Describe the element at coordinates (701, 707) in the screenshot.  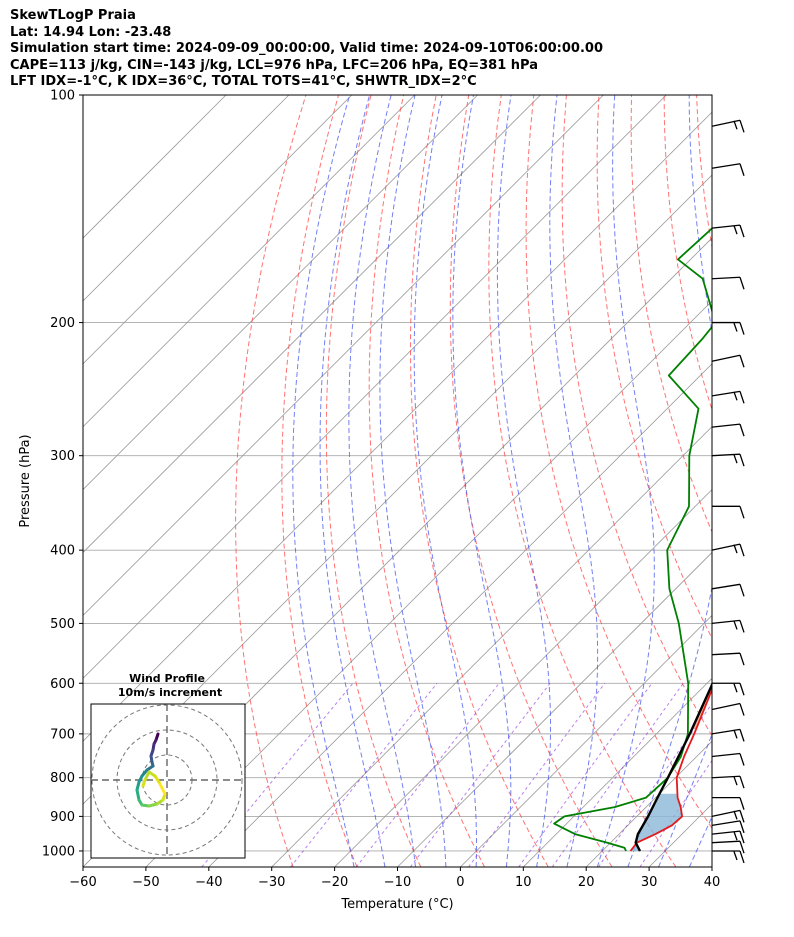
I see `cin-area-mid` at that location.